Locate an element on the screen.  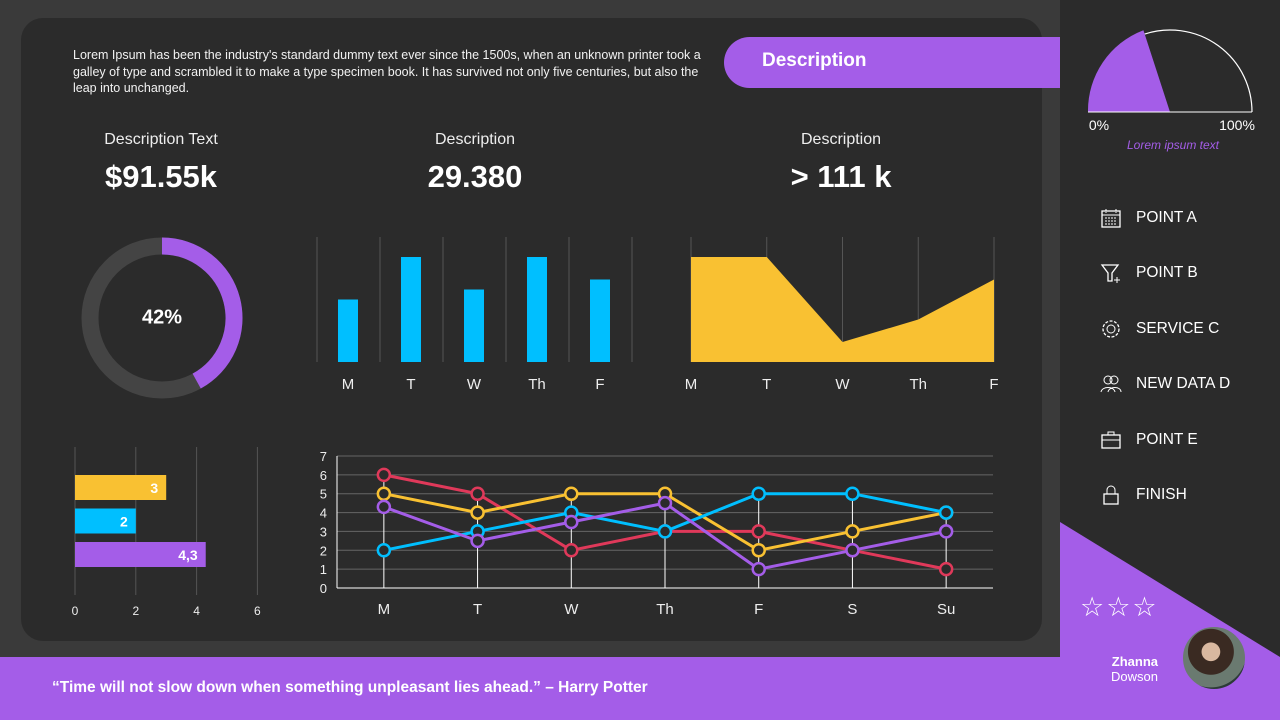
kpi-2: Description 29.380 is located at coordinates (475, 163).